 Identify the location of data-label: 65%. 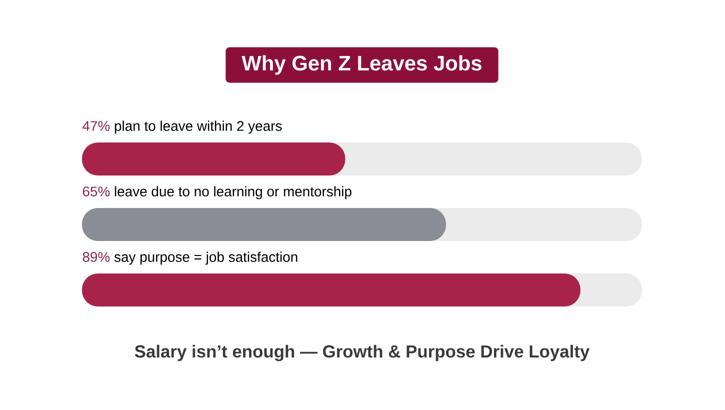
(96, 191).